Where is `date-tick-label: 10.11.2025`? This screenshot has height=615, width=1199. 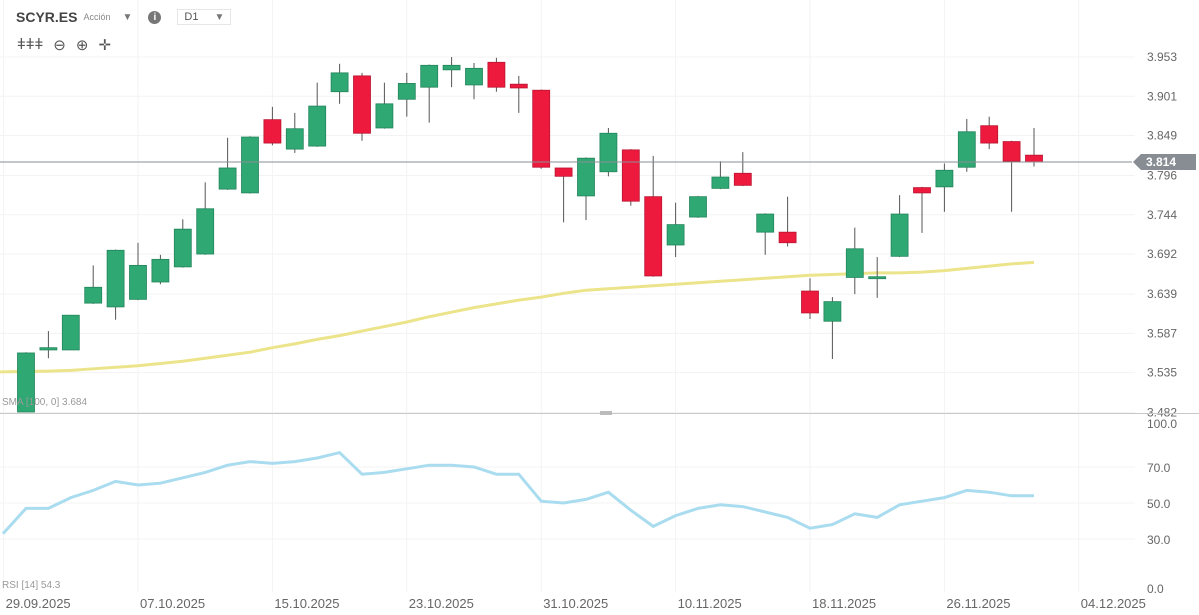 date-tick-label: 10.11.2025 is located at coordinates (710, 603).